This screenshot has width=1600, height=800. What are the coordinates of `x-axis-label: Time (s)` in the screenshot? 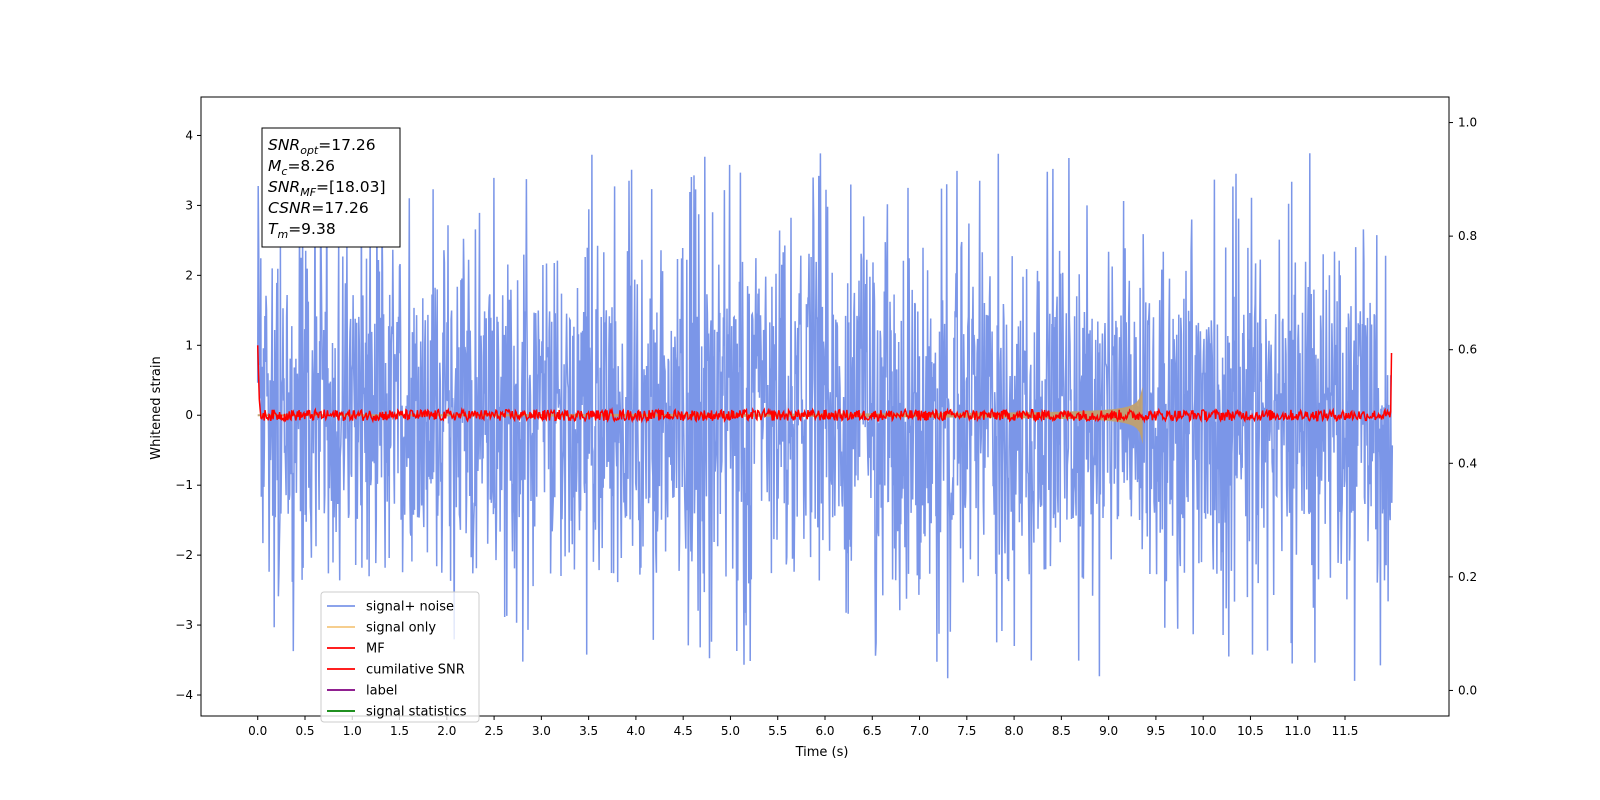 It's located at (822, 752).